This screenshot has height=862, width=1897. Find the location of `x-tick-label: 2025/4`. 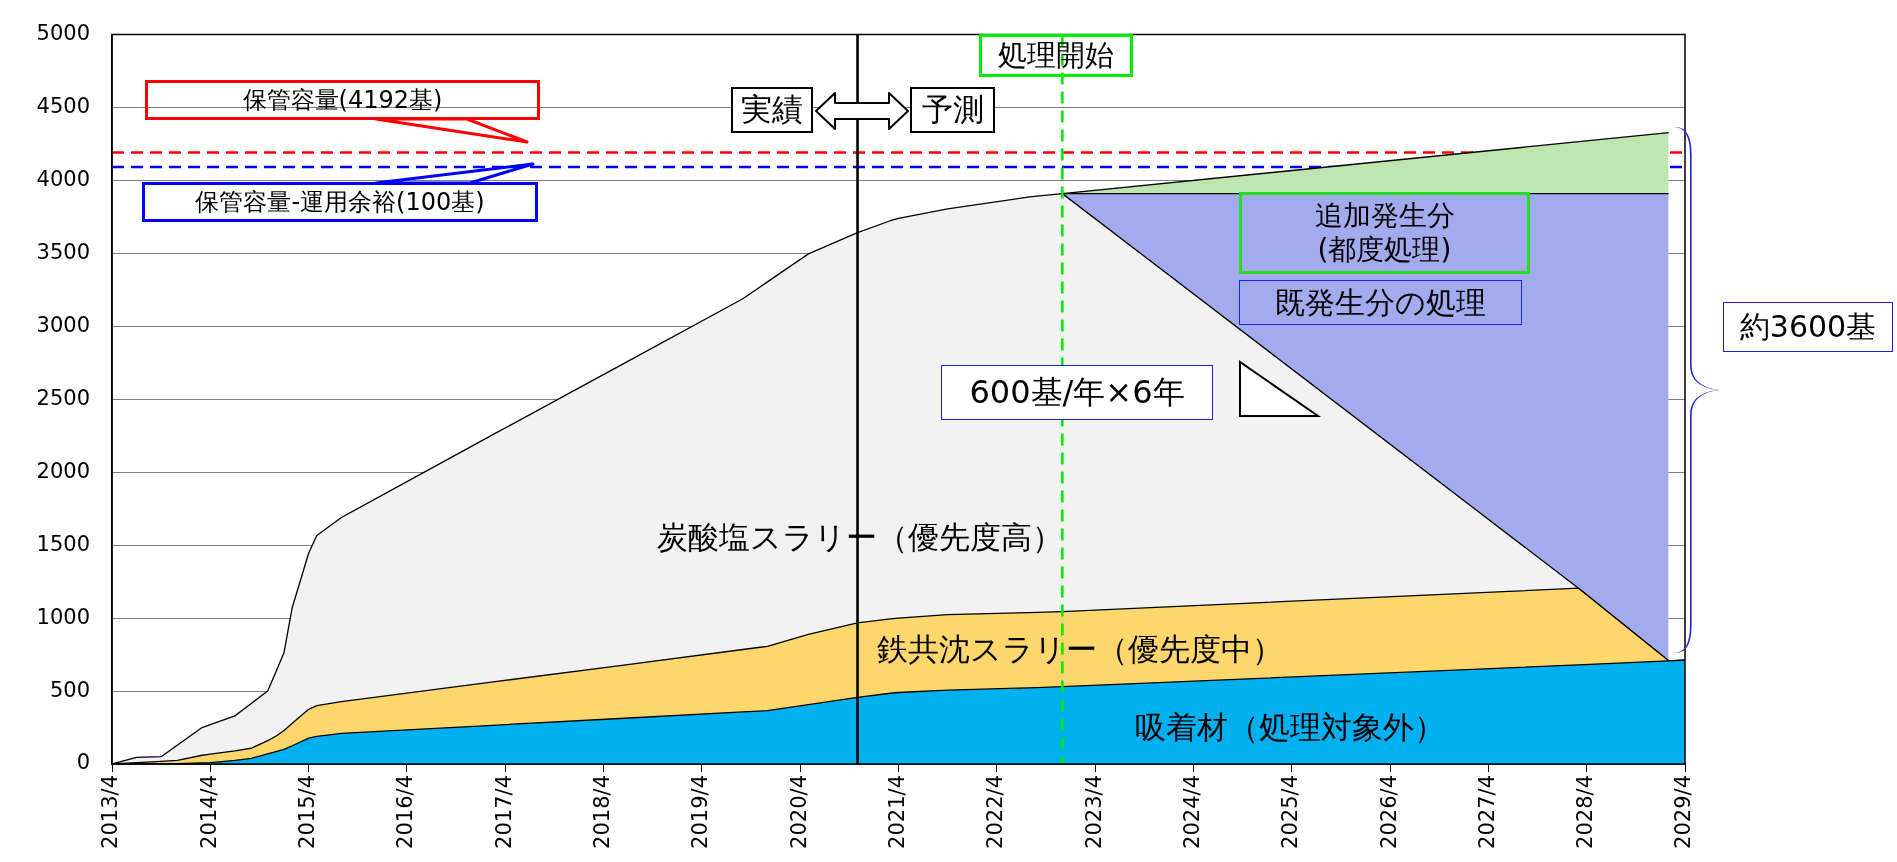

x-tick-label: 2025/4 is located at coordinates (1290, 812).